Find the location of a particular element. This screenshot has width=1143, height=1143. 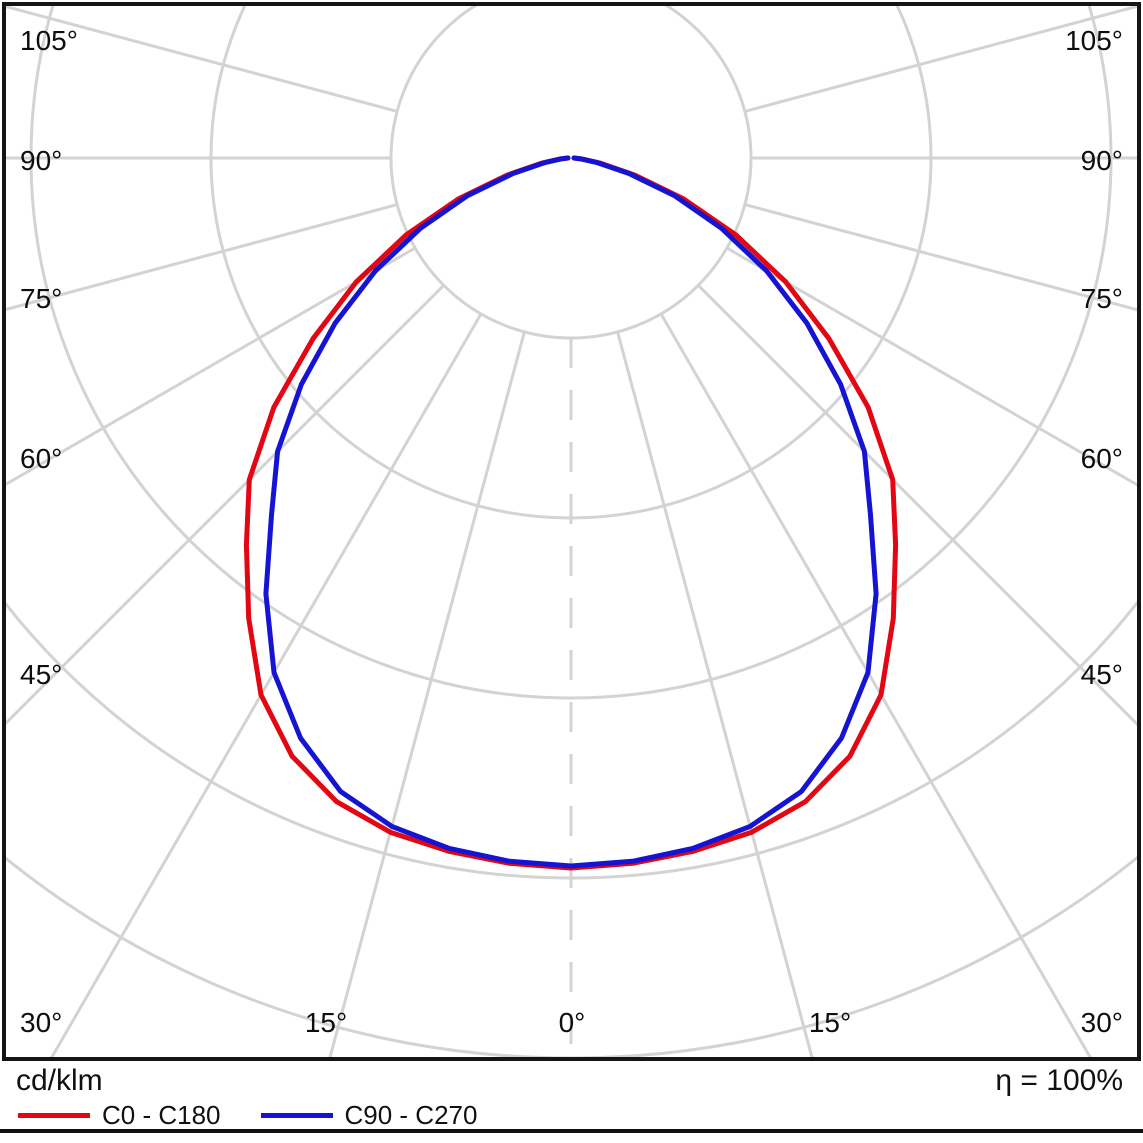

c0-c180-line-swatch is located at coordinates (54, 1115).